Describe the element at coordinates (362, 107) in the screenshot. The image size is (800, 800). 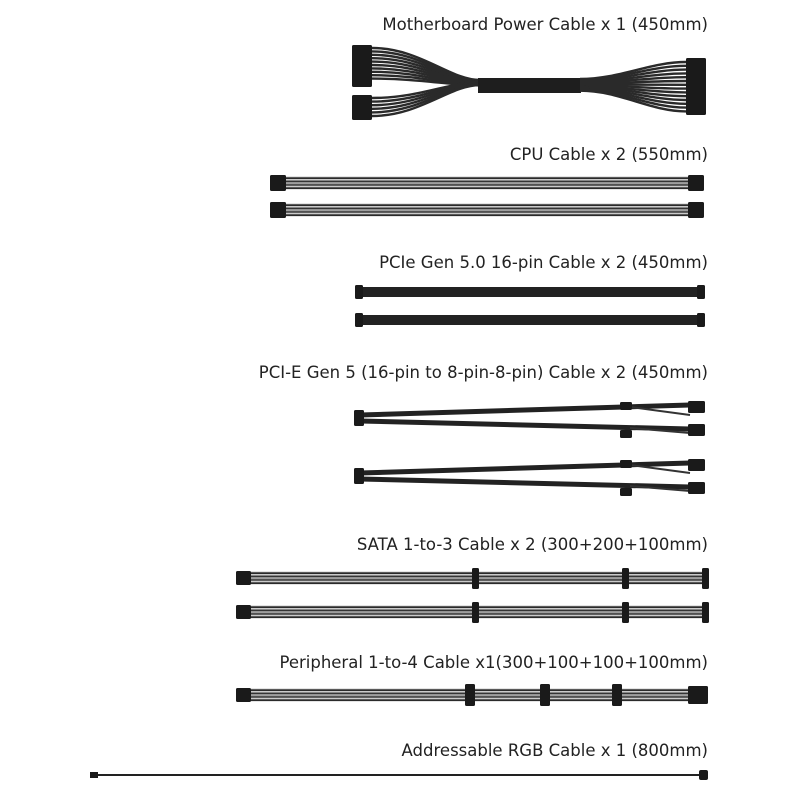
I see `connector-4pin-left` at that location.